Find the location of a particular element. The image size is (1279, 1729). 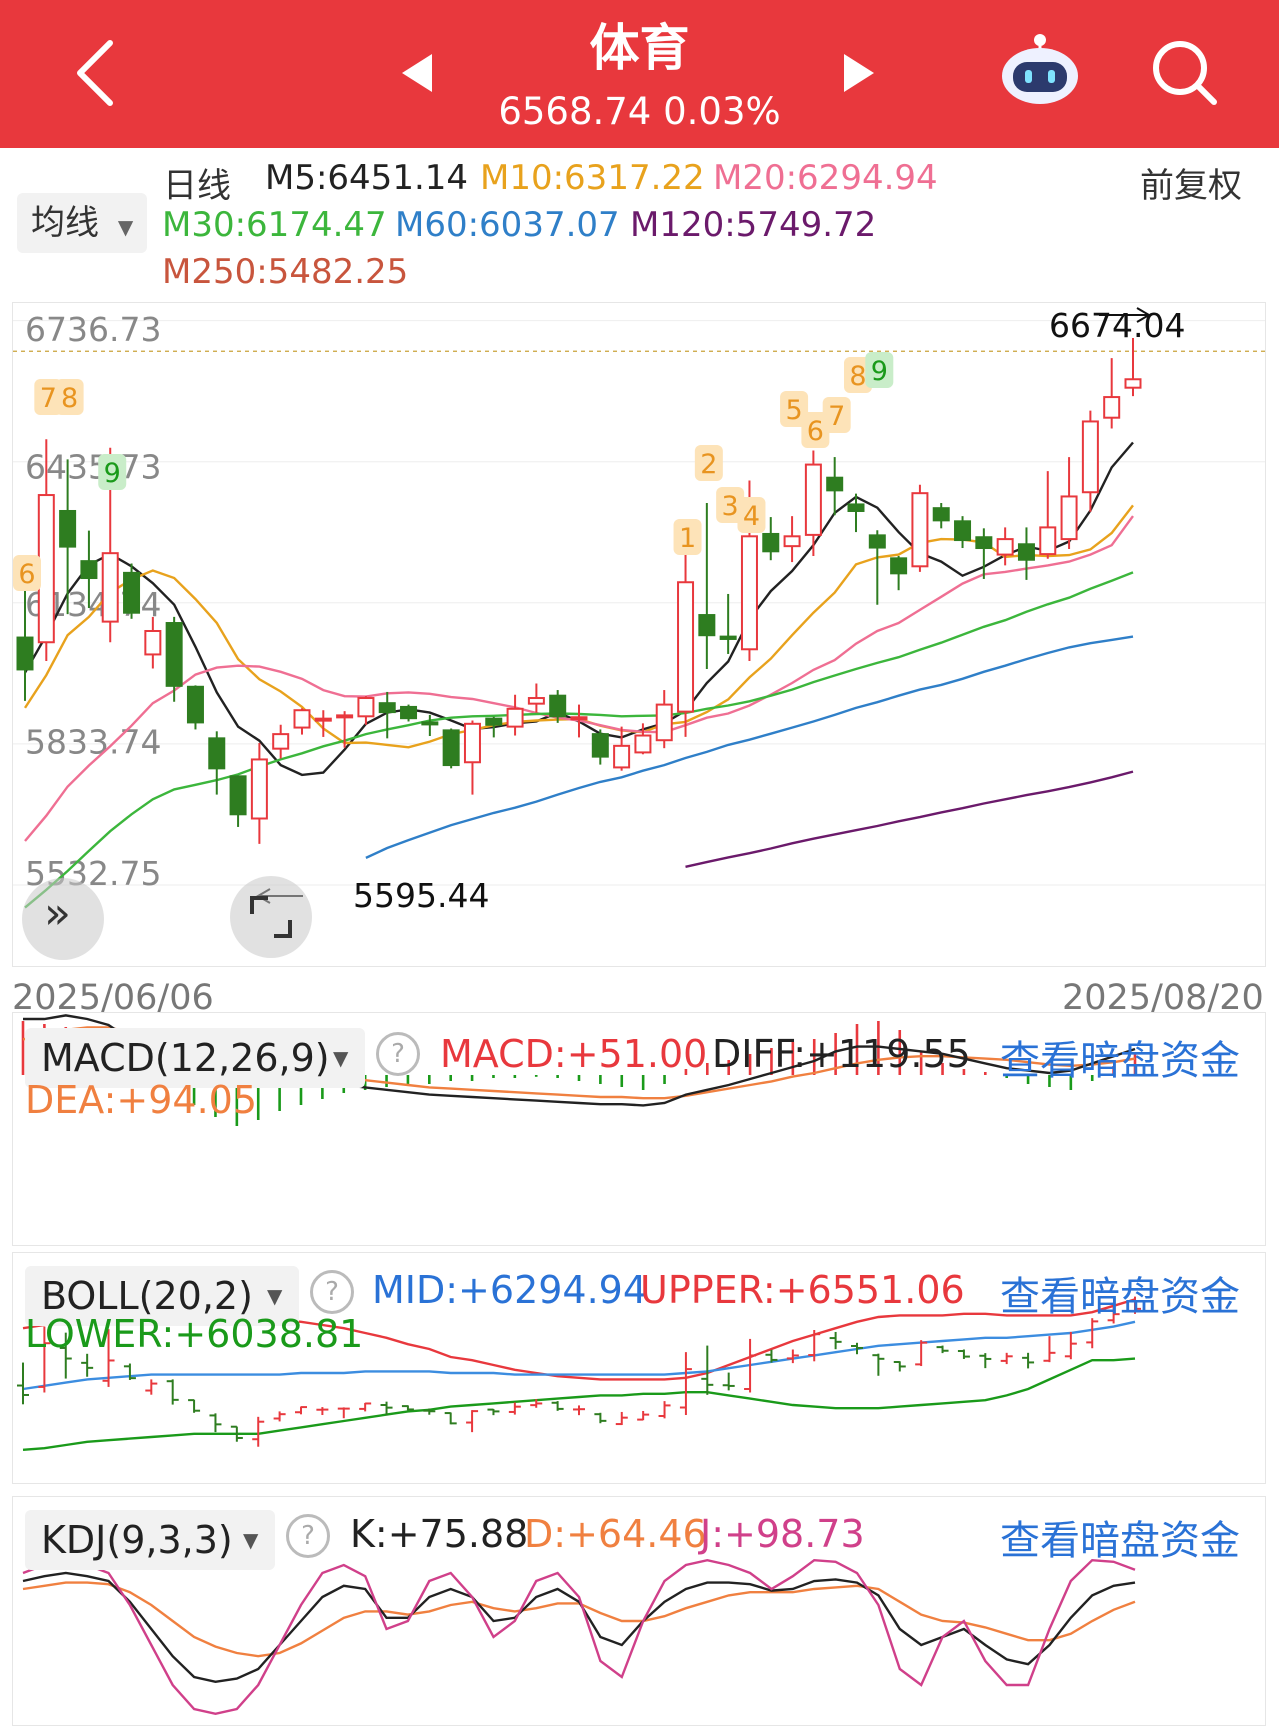

kdj-dropdown: KDJ(9,3,3) ▼ is located at coordinates (150, 1540).